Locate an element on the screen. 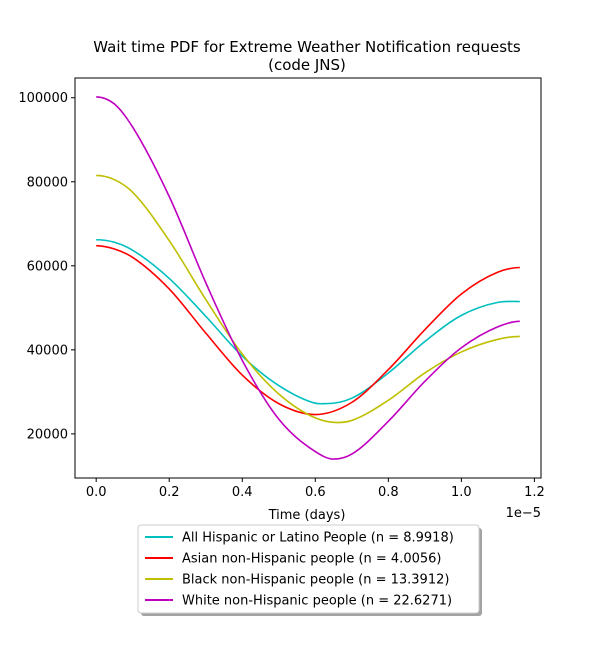  x-axis-label: Time (days) is located at coordinates (307, 515).